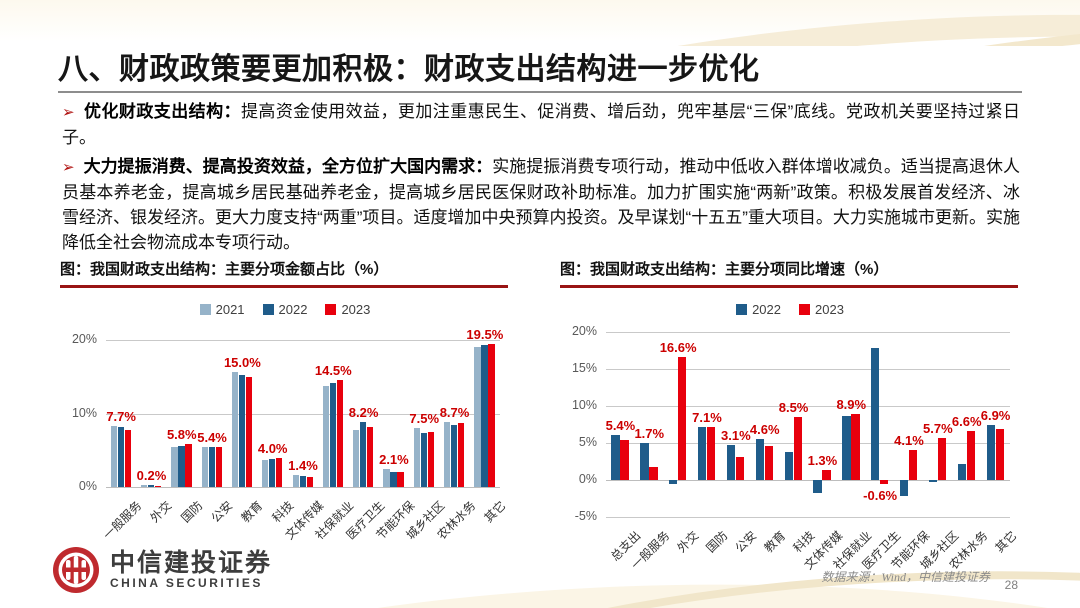 The height and width of the screenshot is (608, 1080). I want to click on data-label: 6.6%, so click(966, 422).